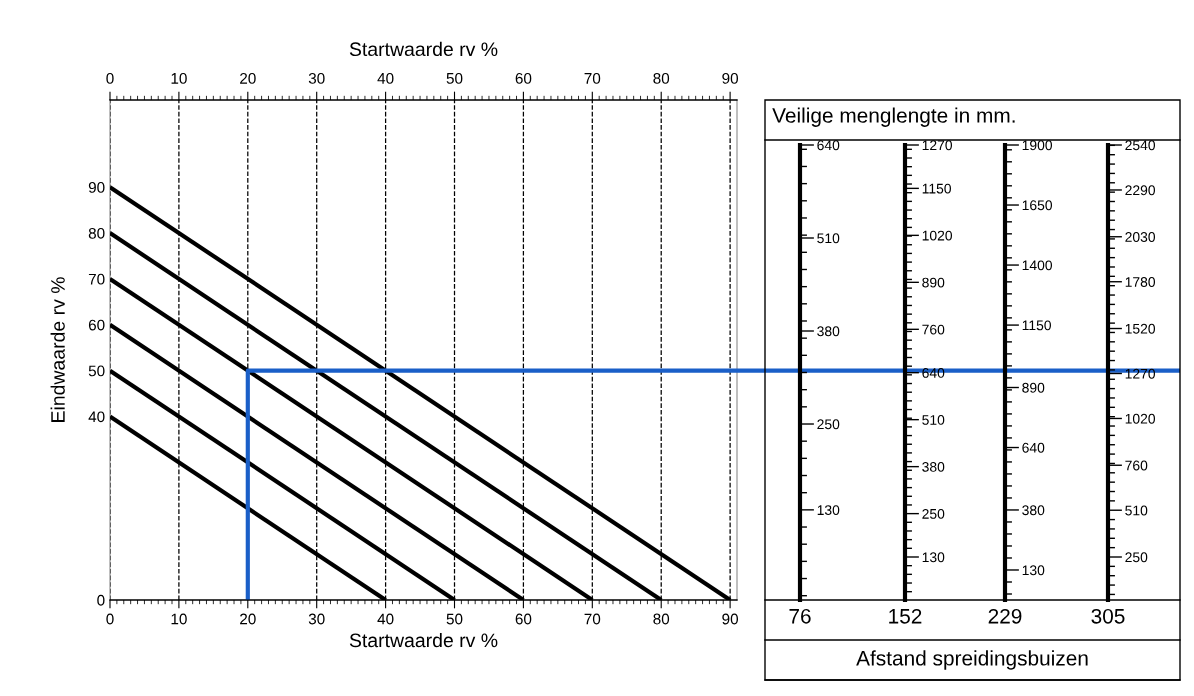 This screenshot has width=1194, height=696. What do you see at coordinates (523, 619) in the screenshot?
I see `x-tick-label: 60` at bounding box center [523, 619].